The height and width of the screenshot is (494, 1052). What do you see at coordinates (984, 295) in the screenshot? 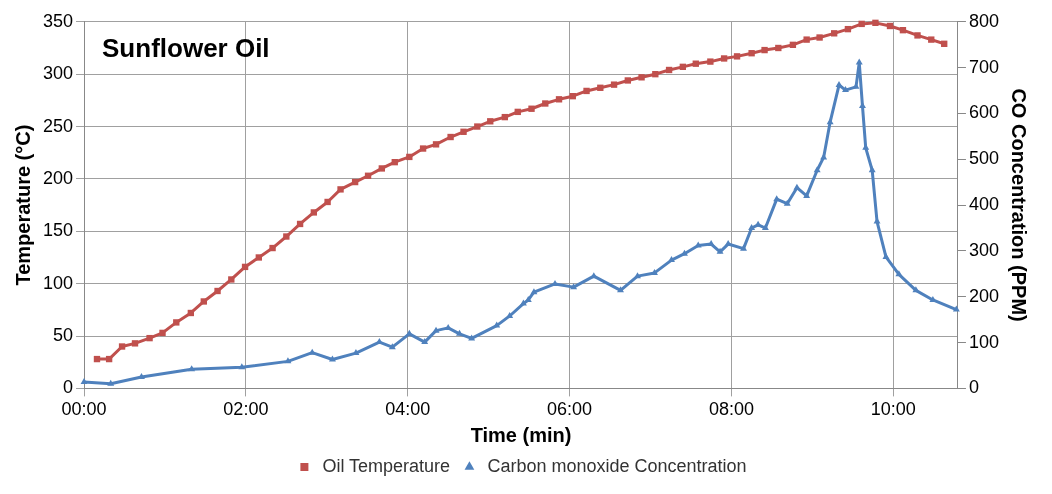
I see `y2-tick-label: 200` at bounding box center [984, 295].